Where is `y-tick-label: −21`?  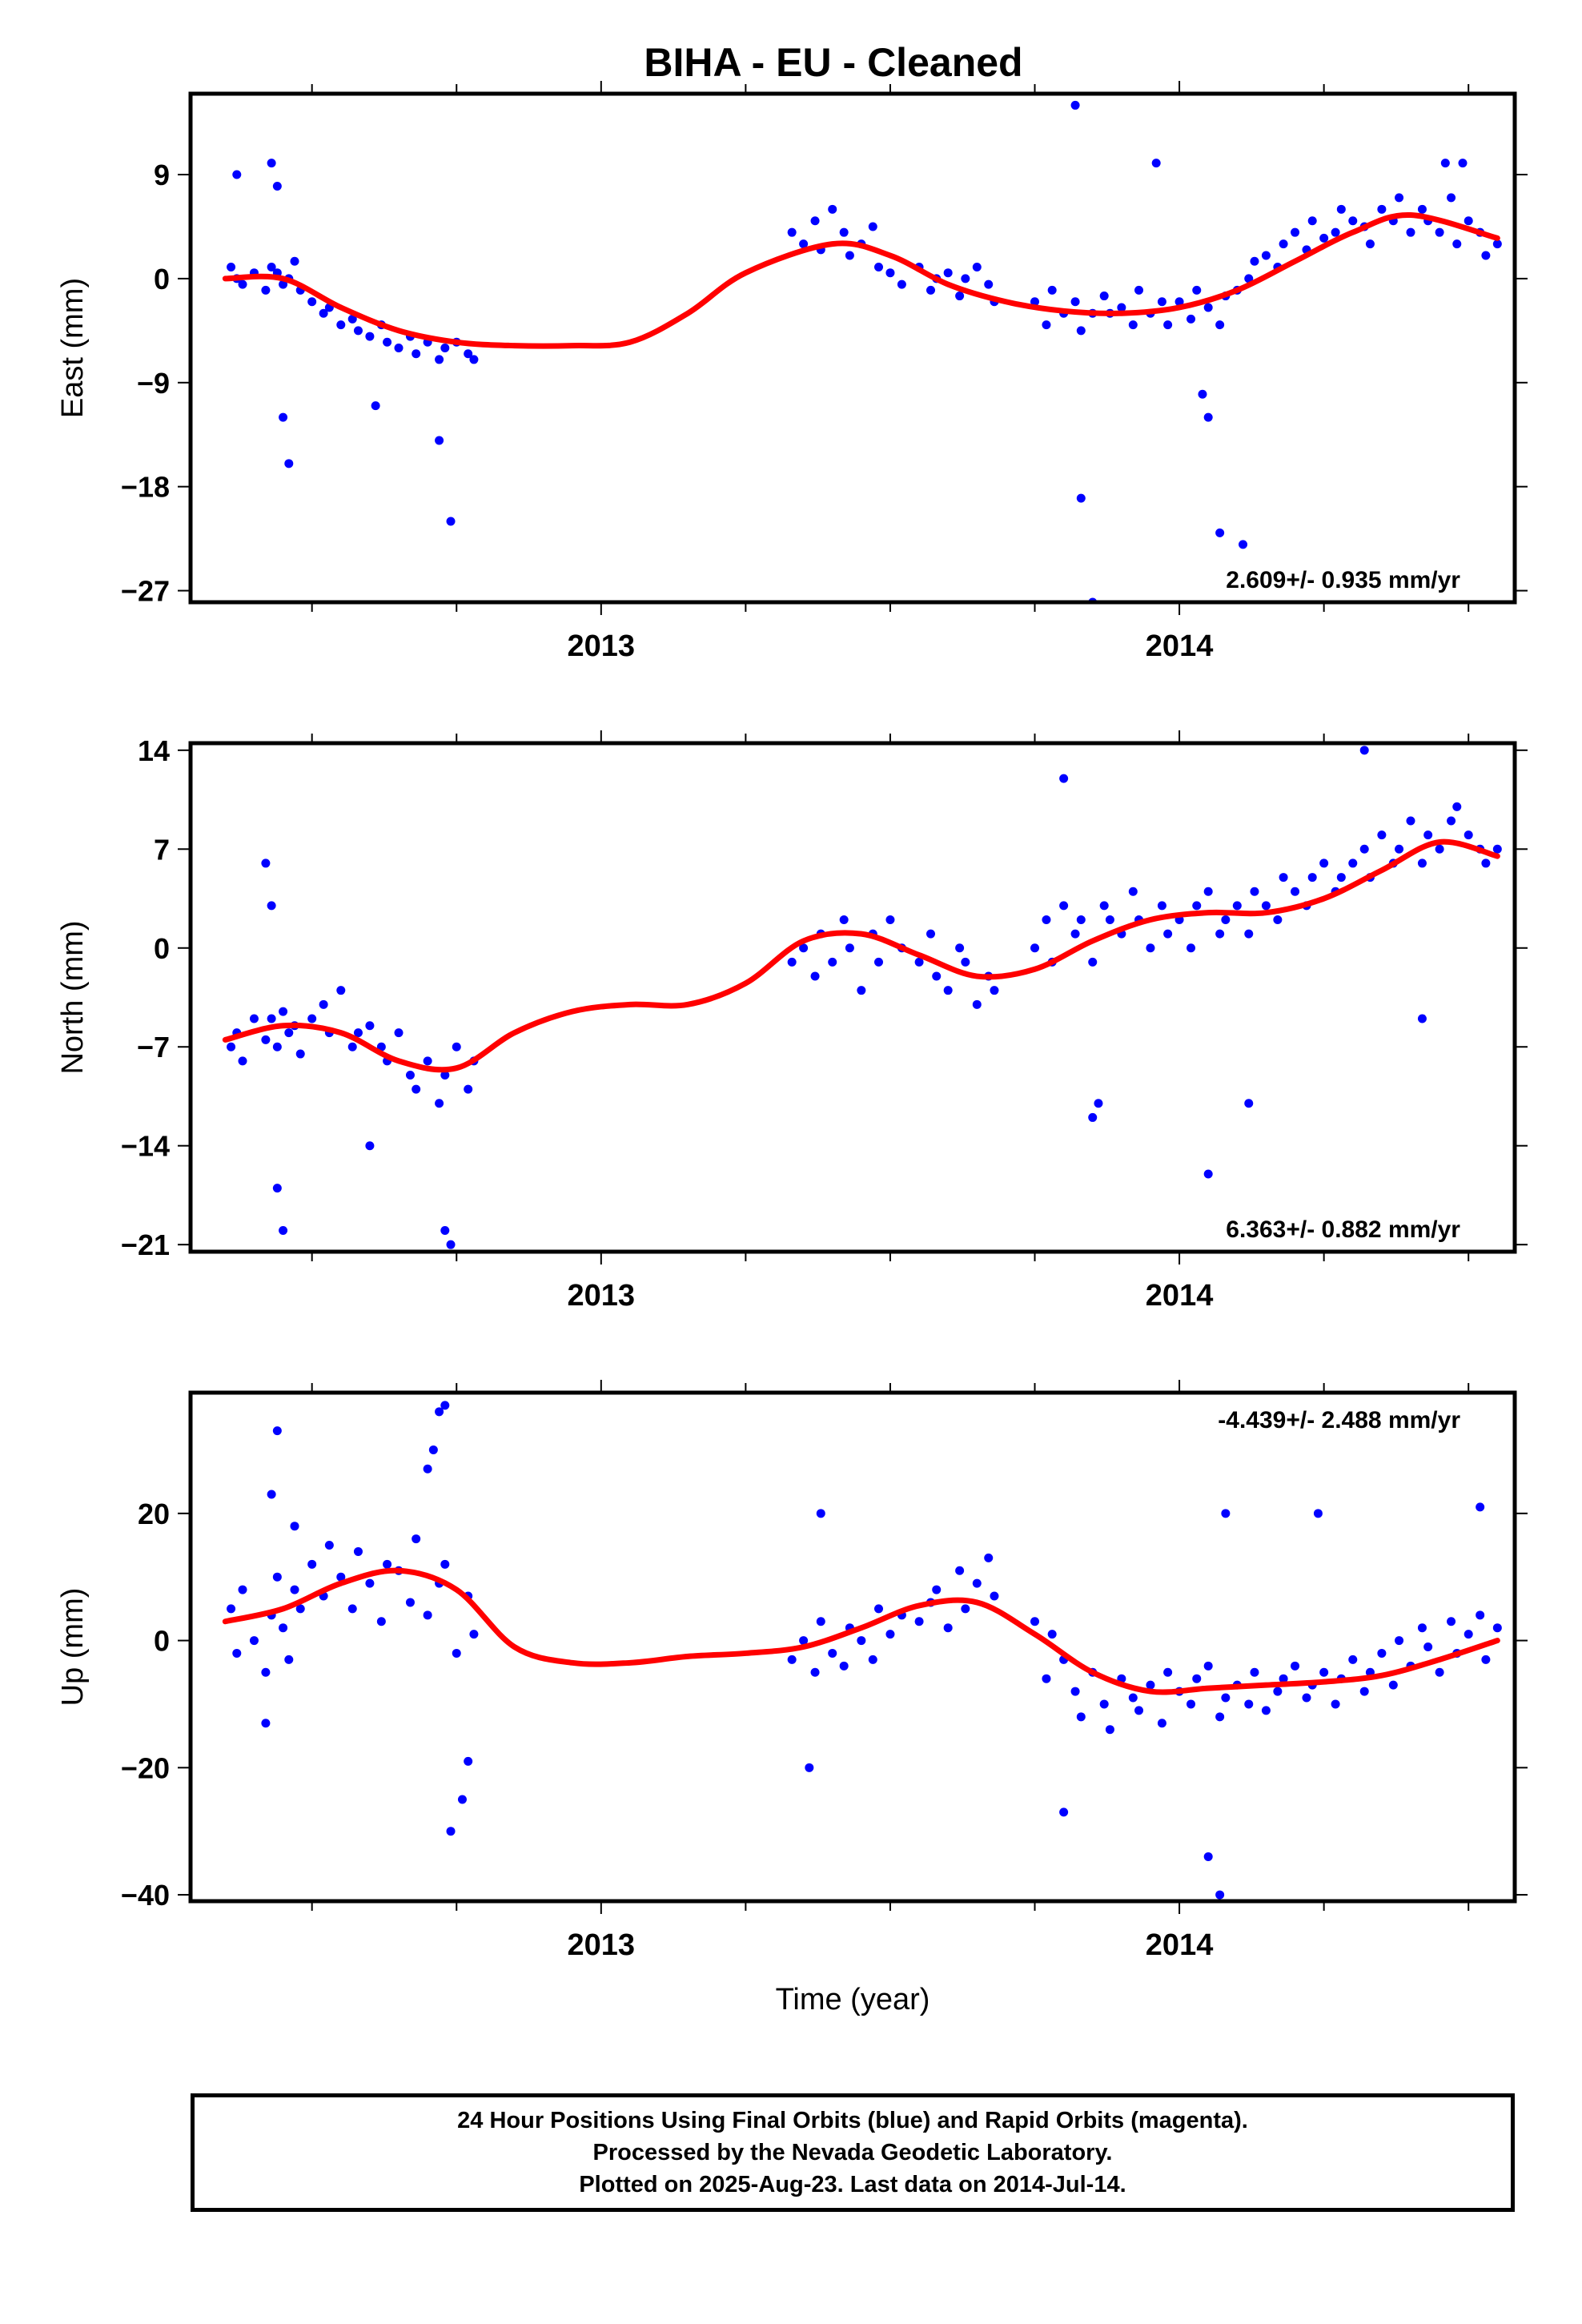
y-tick-label: −21 is located at coordinates (145, 1244).